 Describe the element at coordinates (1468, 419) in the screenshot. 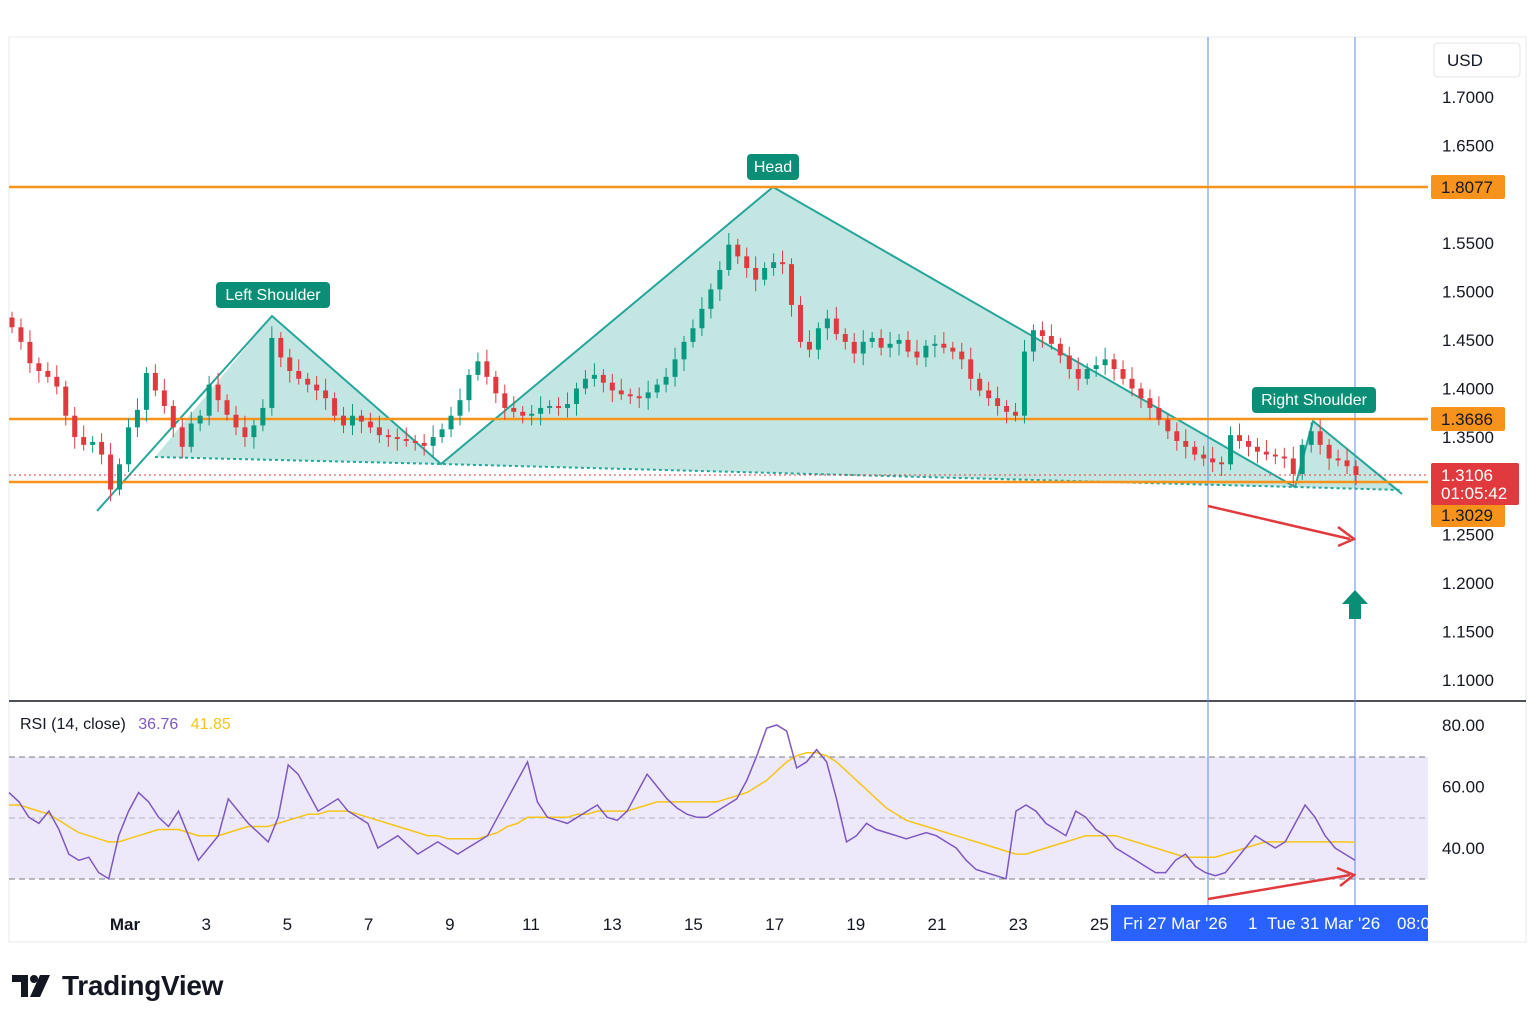

I see `price-tag-1-3686: 1.3686` at that location.